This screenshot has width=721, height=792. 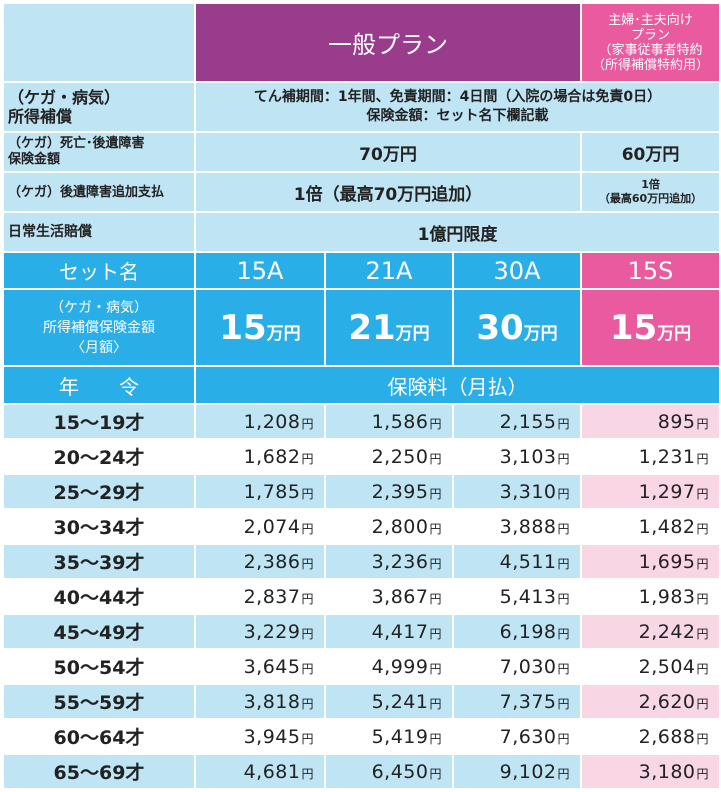 What do you see at coordinates (667, 666) in the screenshot?
I see `premium-value: 2,504` at bounding box center [667, 666].